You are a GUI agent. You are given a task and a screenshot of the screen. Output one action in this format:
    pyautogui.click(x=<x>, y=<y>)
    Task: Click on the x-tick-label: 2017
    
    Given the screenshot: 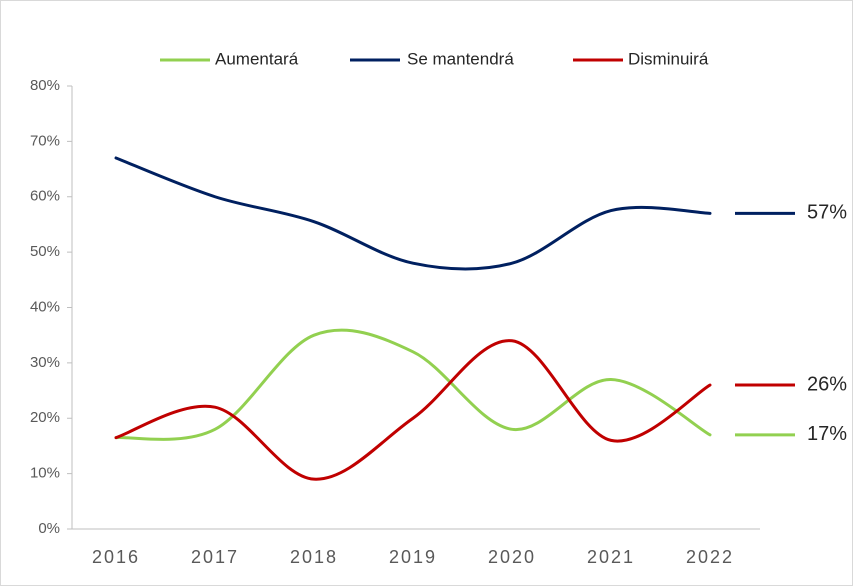 What is the action you would take?
    pyautogui.click(x=215, y=557)
    